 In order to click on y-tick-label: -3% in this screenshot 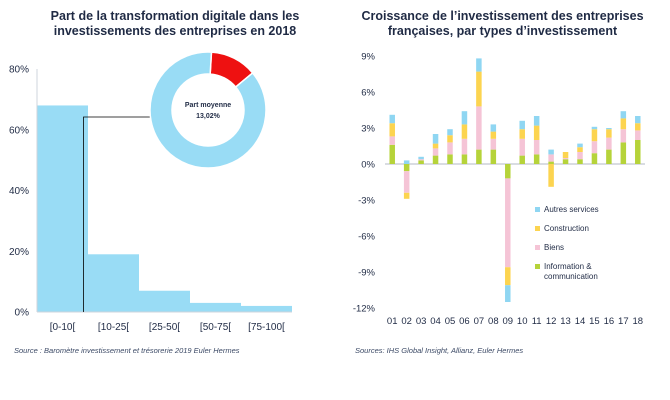, I will do `click(366, 201)`.